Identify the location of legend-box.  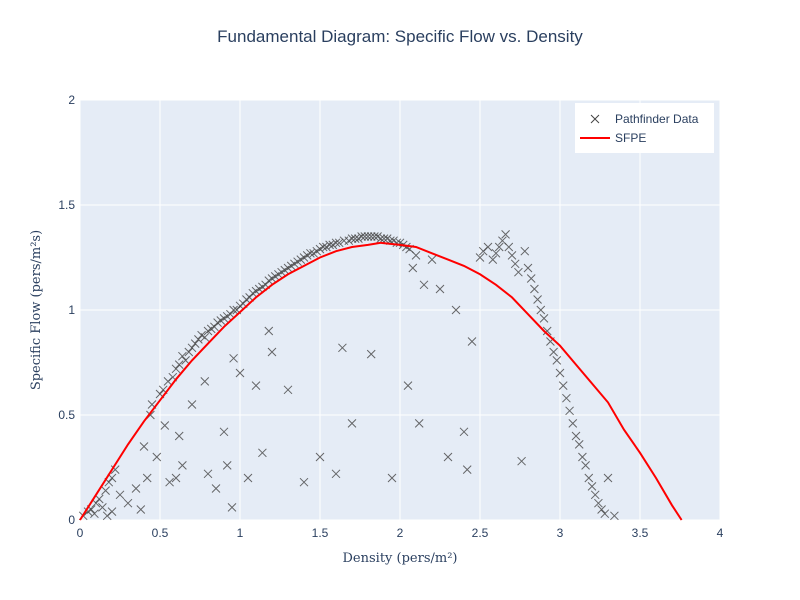
(644, 128).